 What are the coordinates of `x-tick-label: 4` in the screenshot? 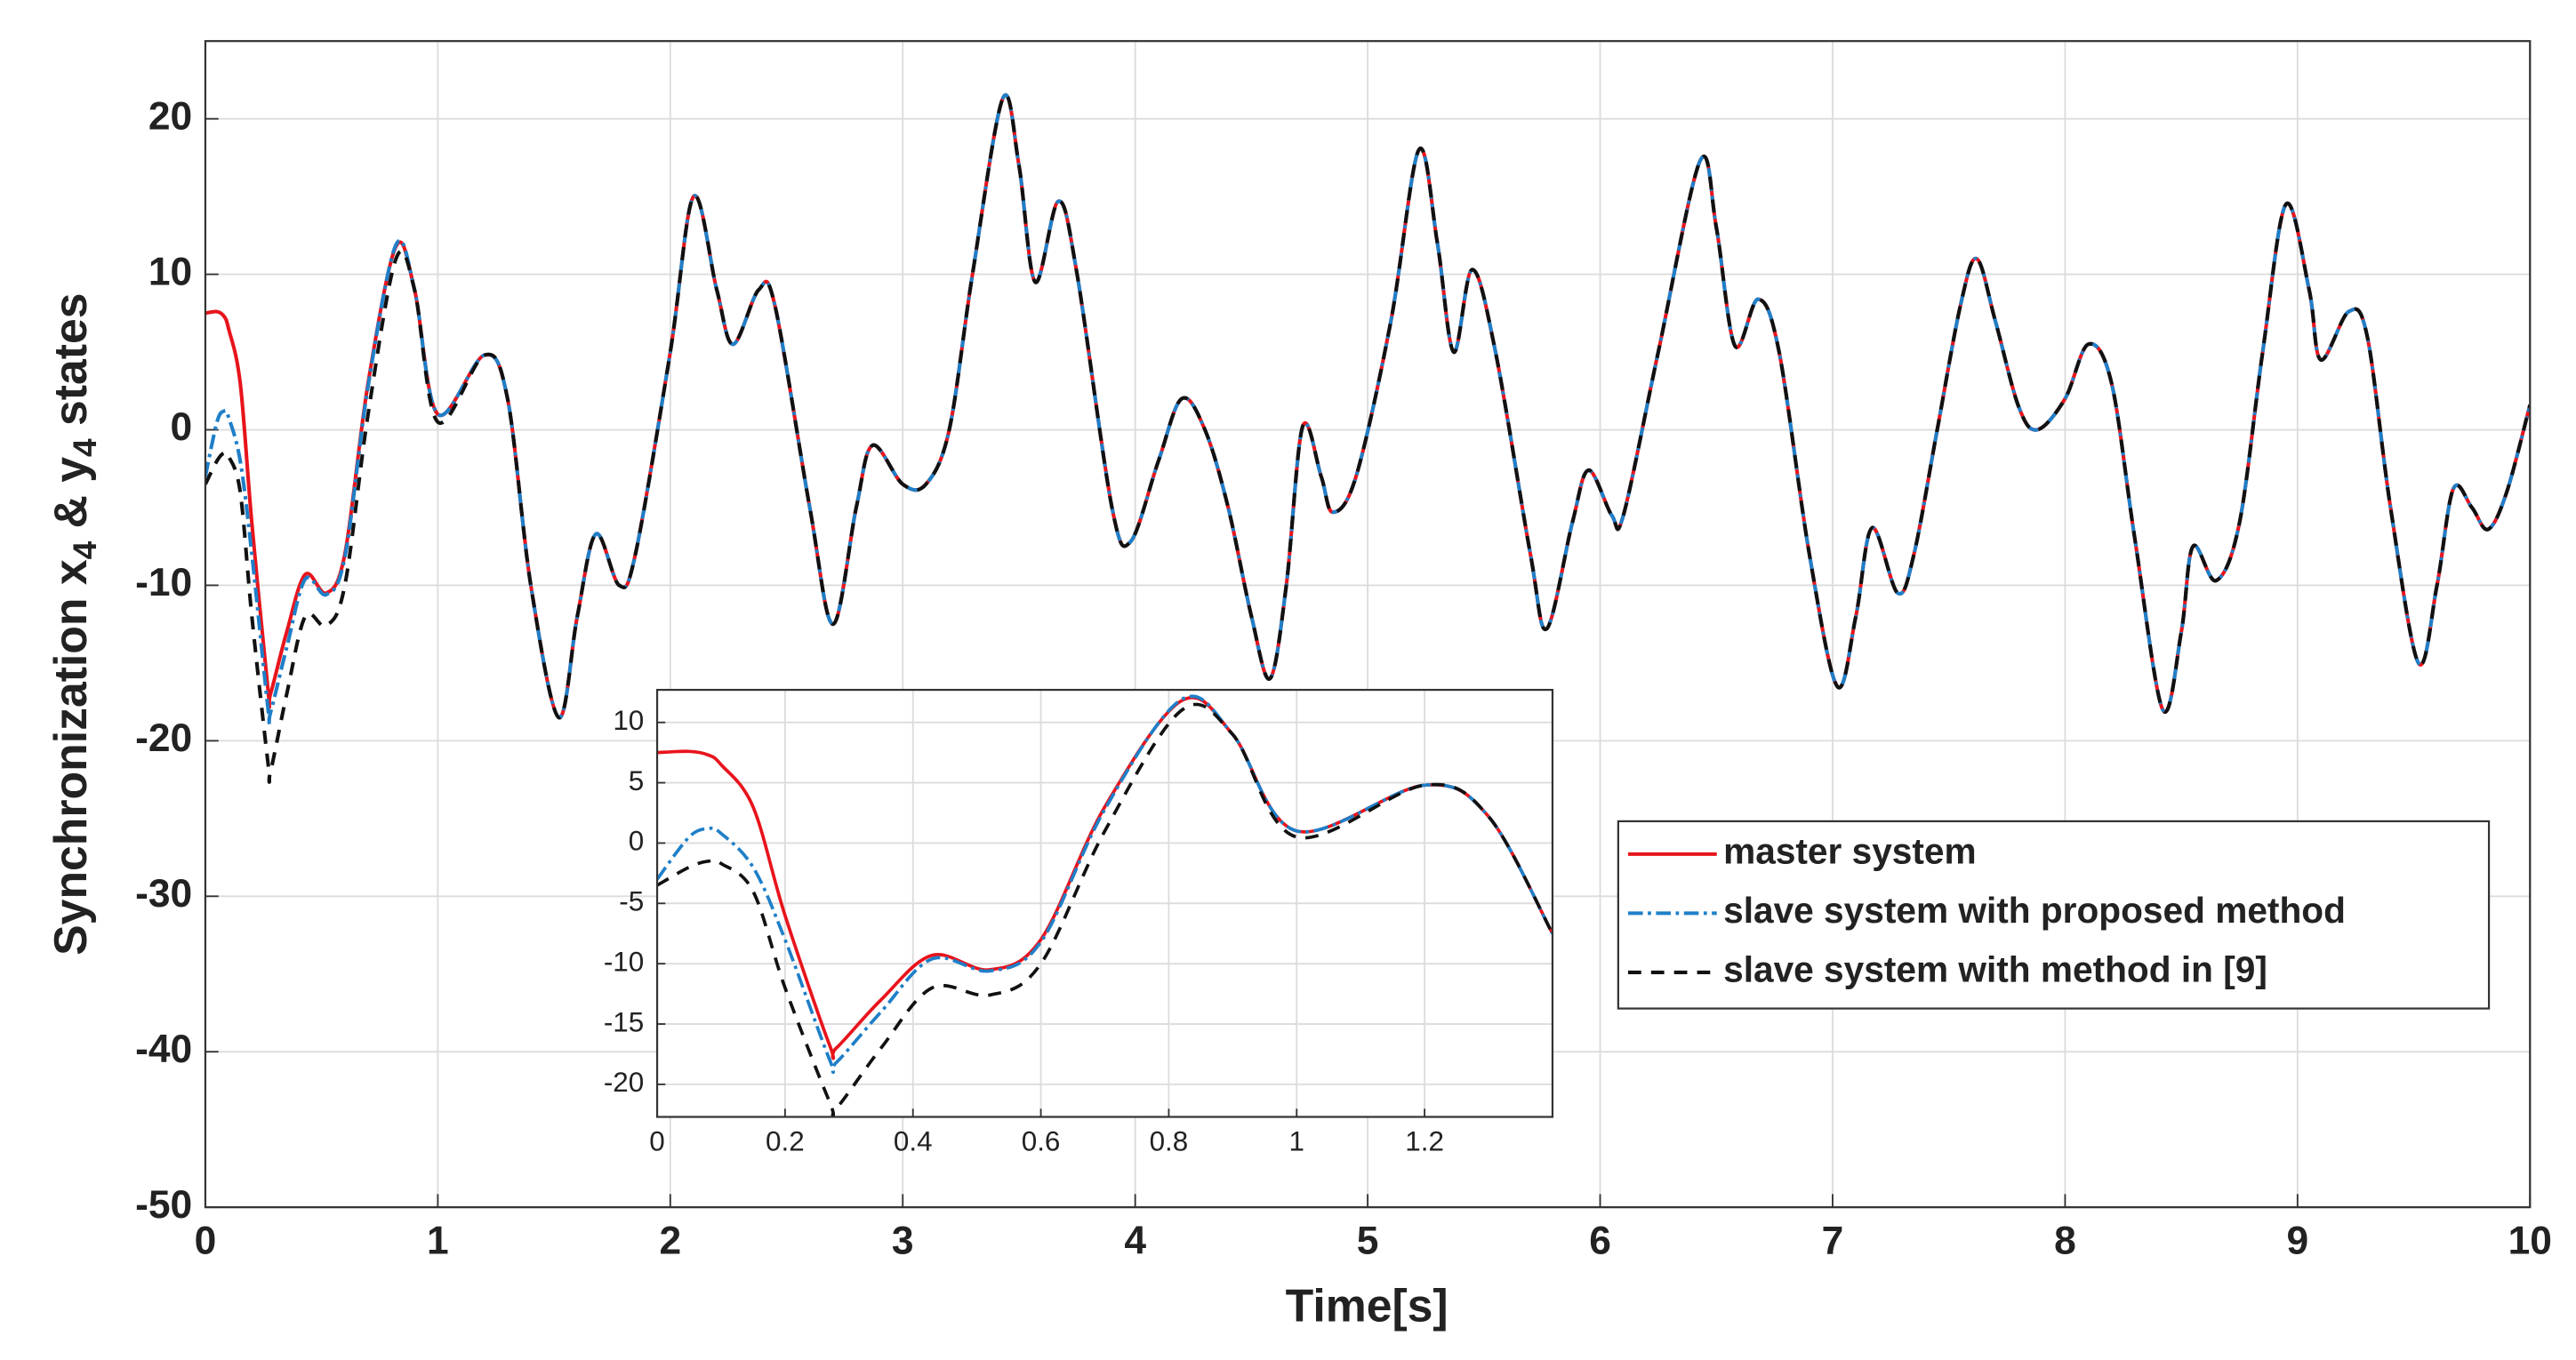 It's located at (1135, 1241).